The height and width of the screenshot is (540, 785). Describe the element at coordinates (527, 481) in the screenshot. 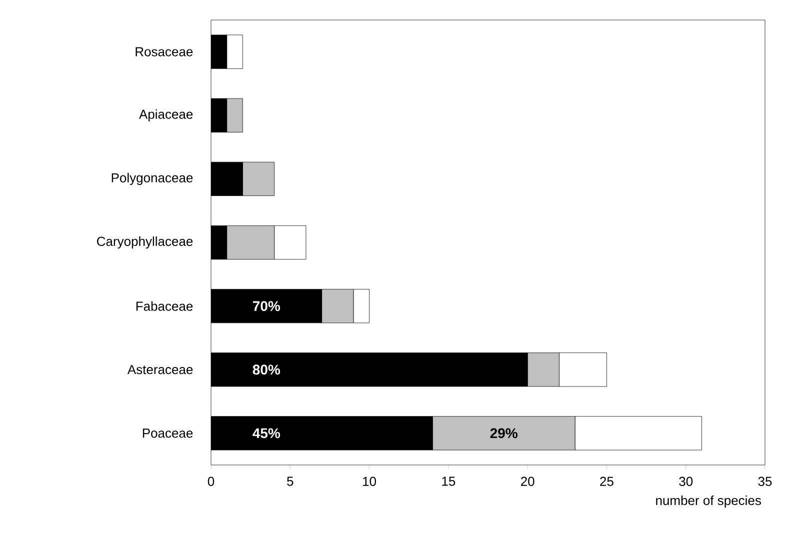

I see `x-tick-label: 20` at that location.